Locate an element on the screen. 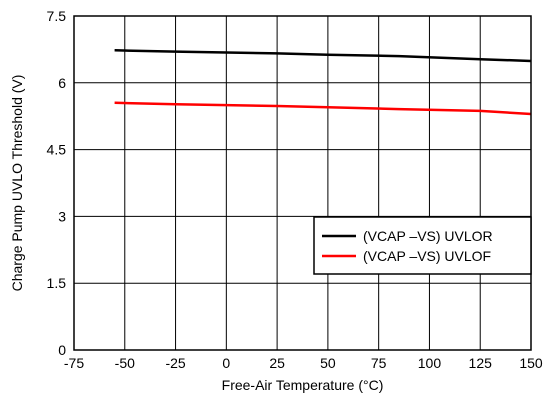 Image resolution: width=546 pixels, height=400 pixels. x-tick-label: 0 is located at coordinates (226, 363).